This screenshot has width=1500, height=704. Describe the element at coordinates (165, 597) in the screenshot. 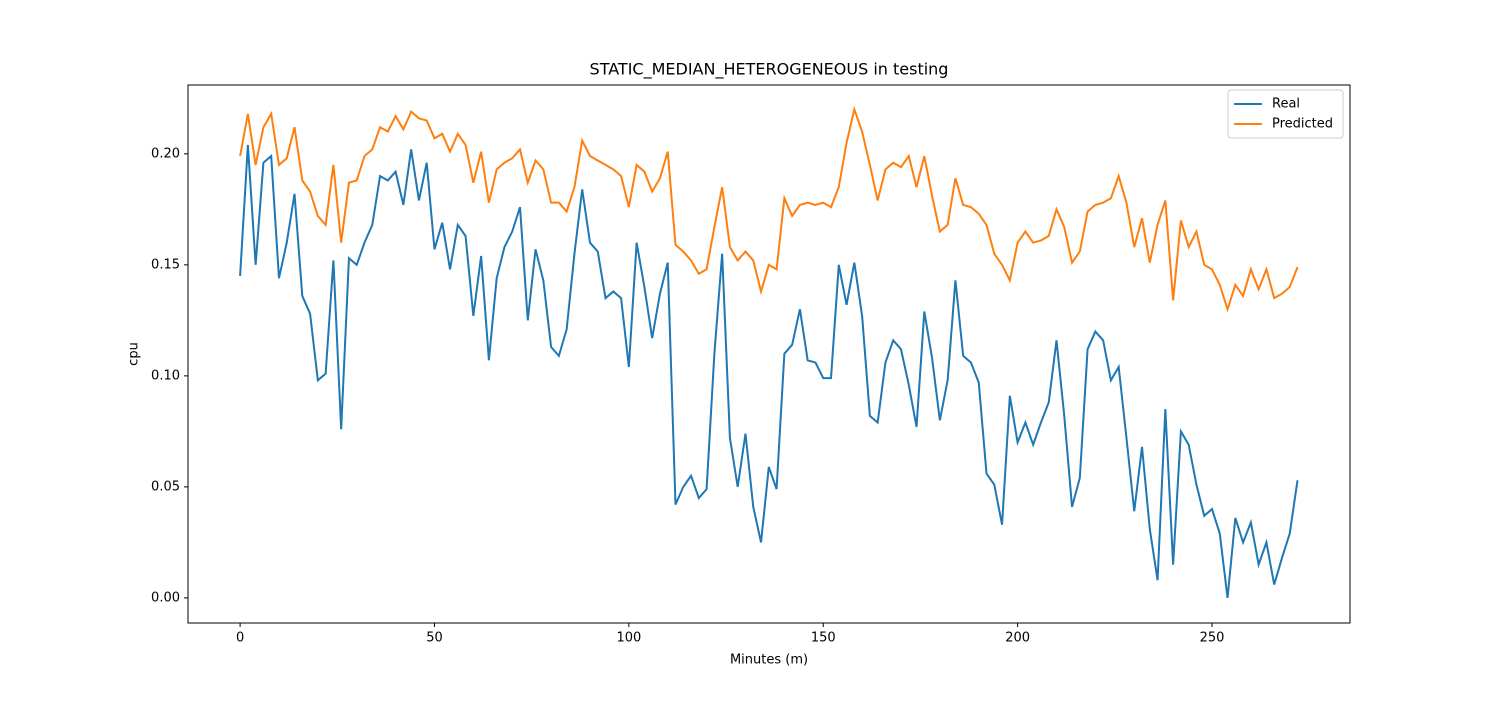

I see `y-tick-label: 0.00` at that location.